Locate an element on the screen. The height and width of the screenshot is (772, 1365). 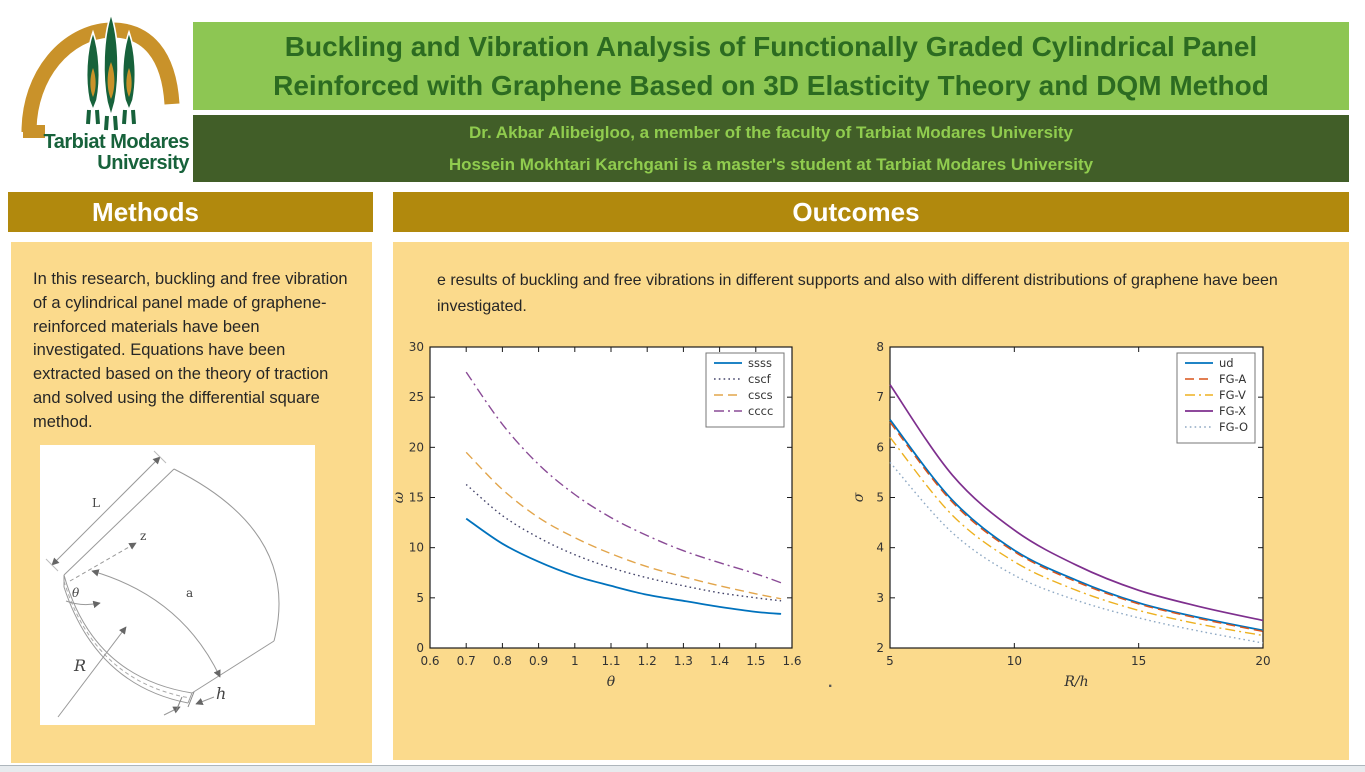
svg-text: 1.2 is located at coordinates (647, 661).